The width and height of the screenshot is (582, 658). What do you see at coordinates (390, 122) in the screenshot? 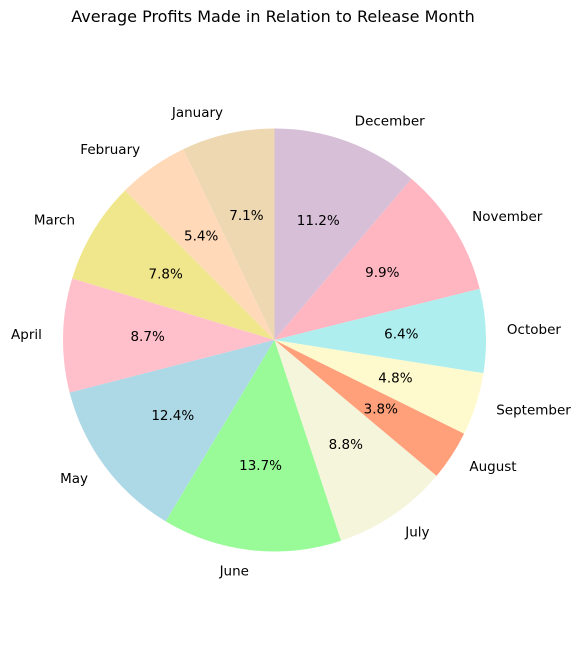
I see `category-label-december: December` at bounding box center [390, 122].